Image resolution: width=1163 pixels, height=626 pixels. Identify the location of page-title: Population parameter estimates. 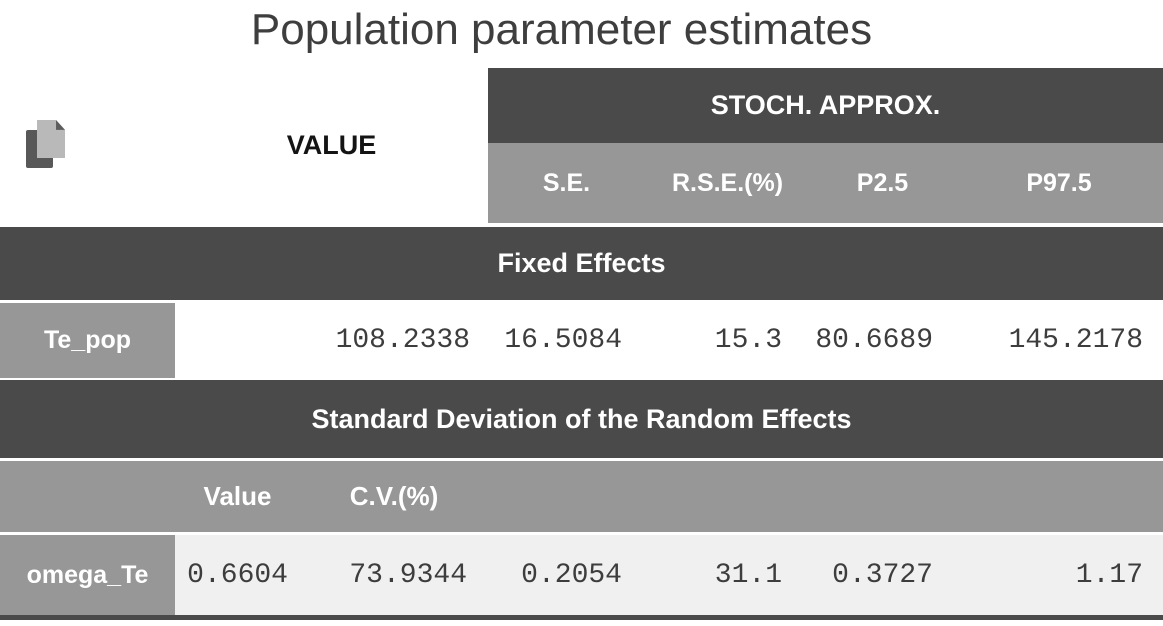
(561, 29).